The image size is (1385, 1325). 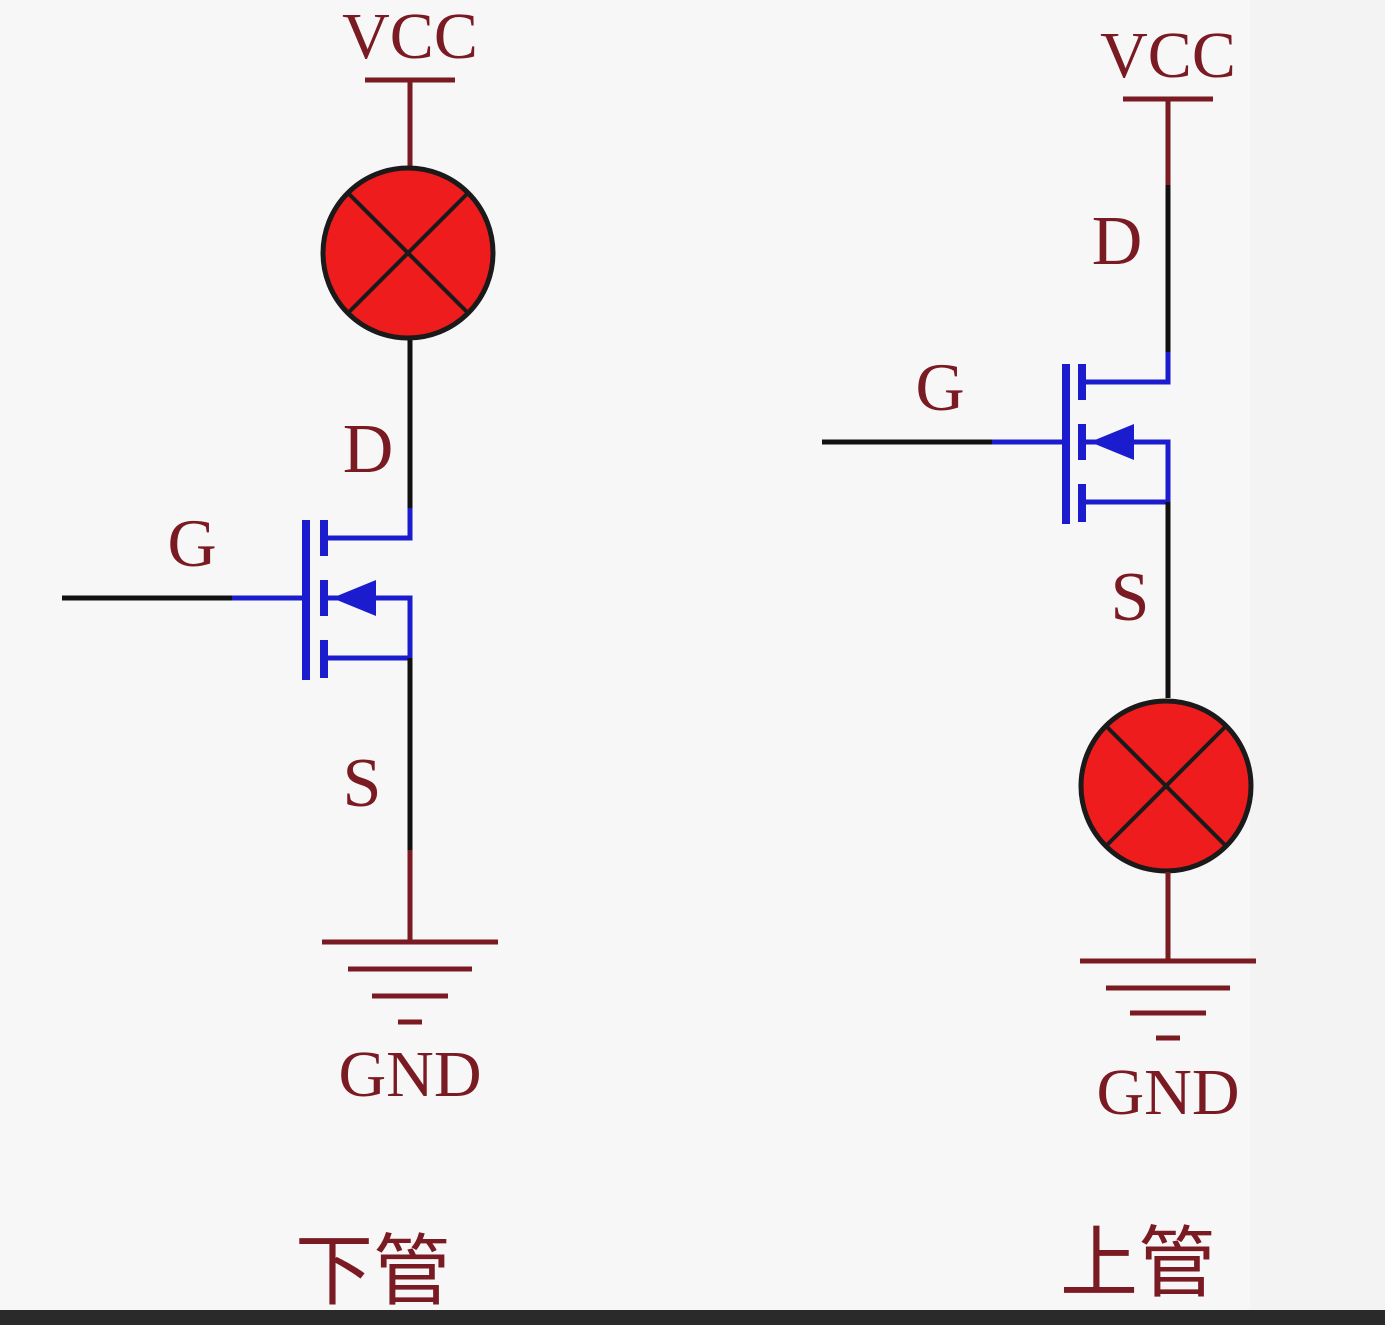 I want to click on high-side-lamp-icon, so click(x=1166, y=786).